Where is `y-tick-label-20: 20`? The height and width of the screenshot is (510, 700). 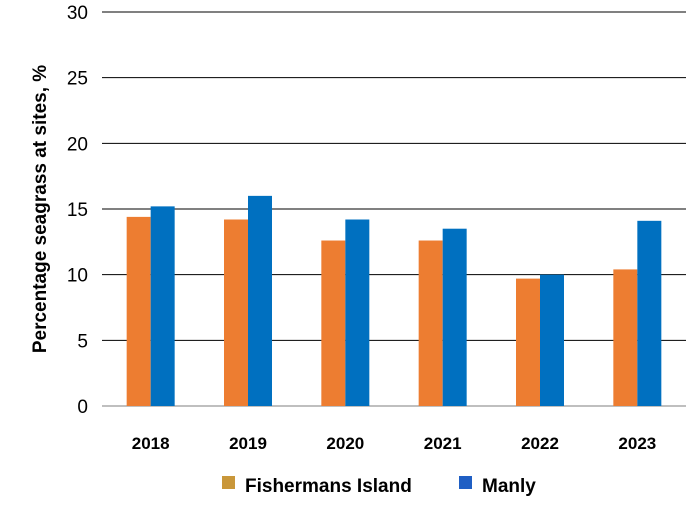
y-tick-label-20: 20 is located at coordinates (77, 144).